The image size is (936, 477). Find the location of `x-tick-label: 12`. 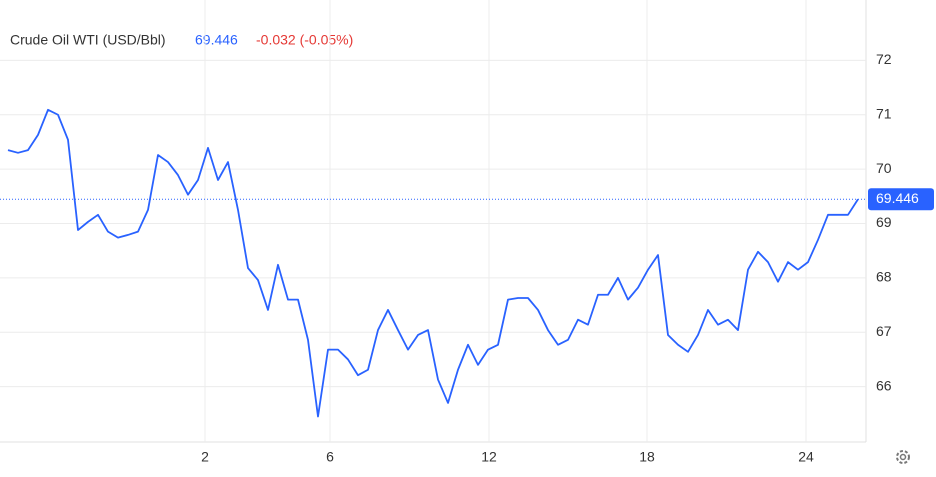

x-tick-label: 12 is located at coordinates (489, 457).